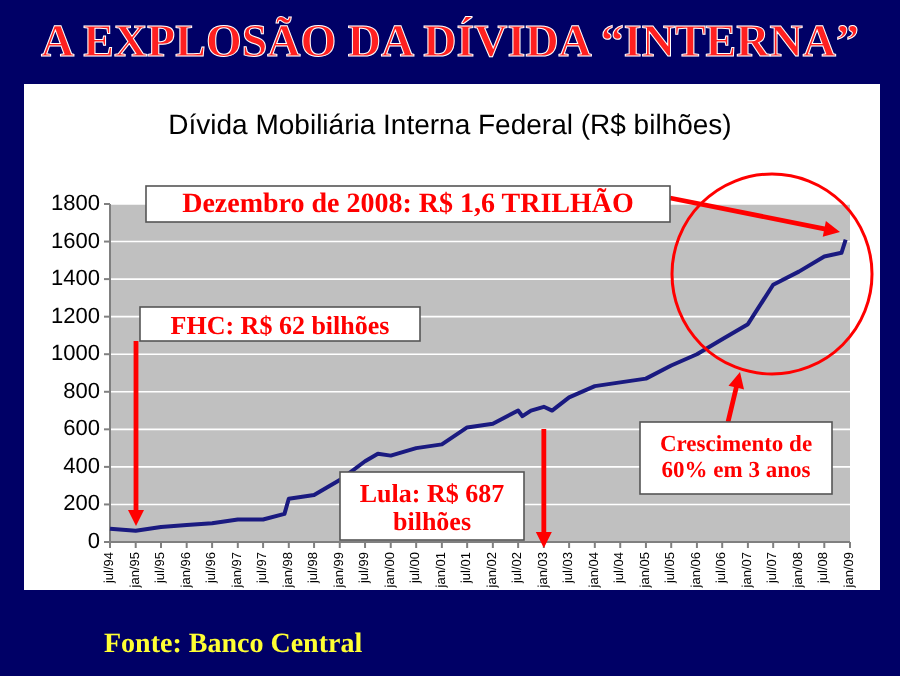  What do you see at coordinates (75, 279) in the screenshot?
I see `y-tick-label: 1400` at bounding box center [75, 279].